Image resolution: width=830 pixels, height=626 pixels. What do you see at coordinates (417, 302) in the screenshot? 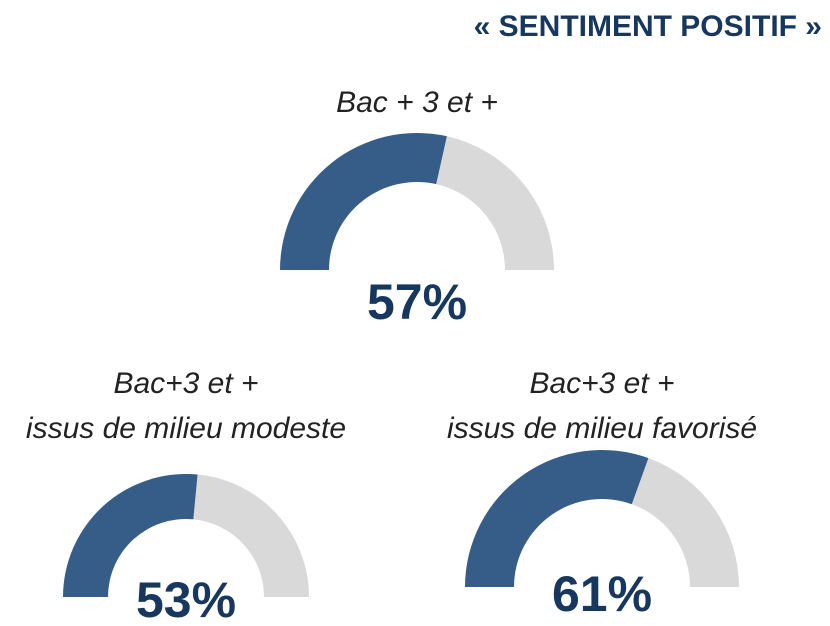
I see `gauge-value: 57%` at bounding box center [417, 302].